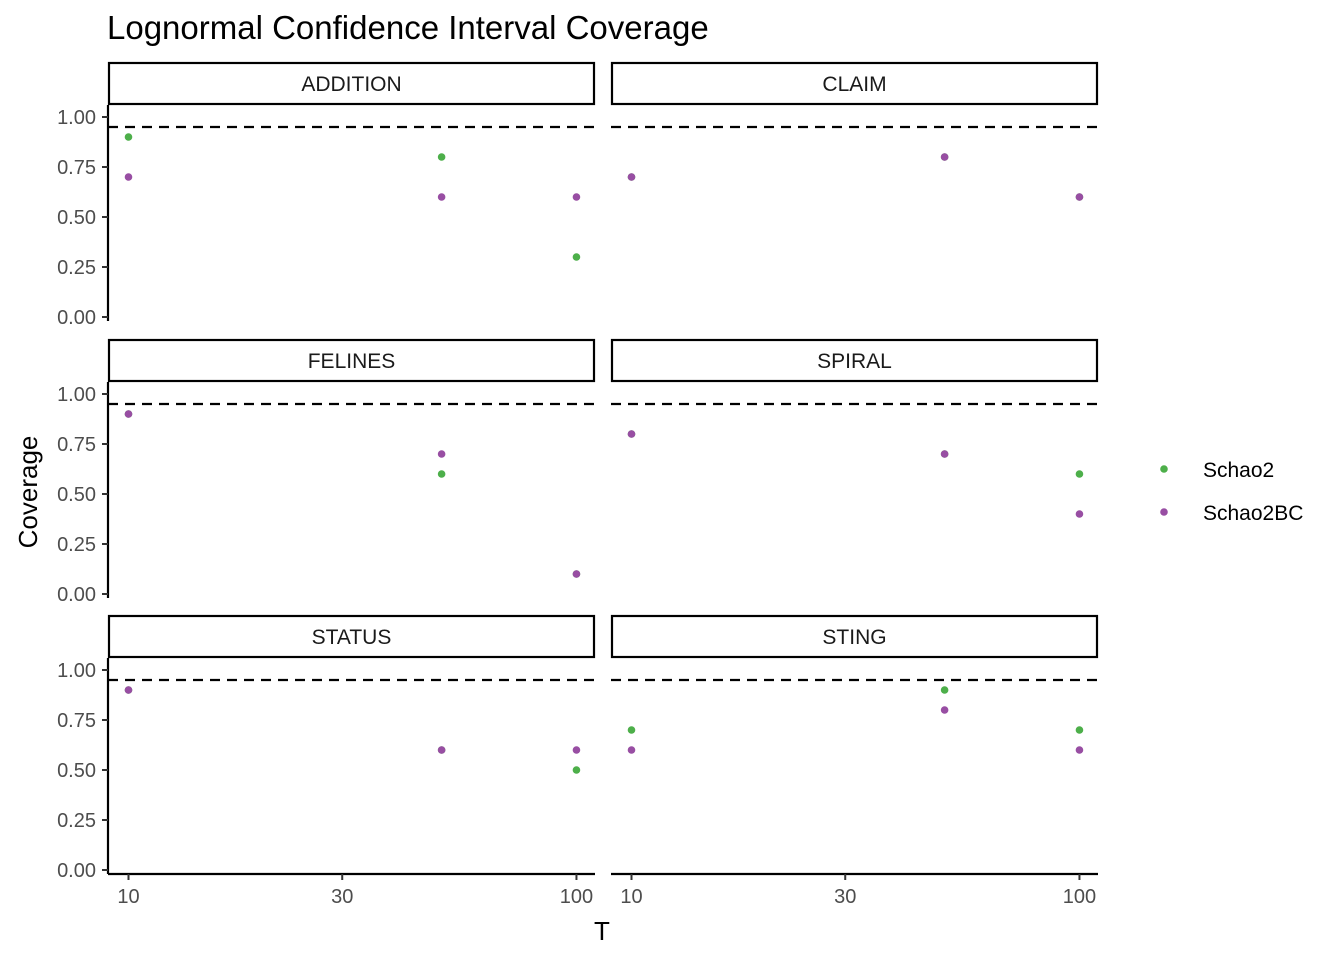 The width and height of the screenshot is (1344, 960). Describe the element at coordinates (854, 131) in the screenshot. I see `panel-claim: CLAIM` at that location.